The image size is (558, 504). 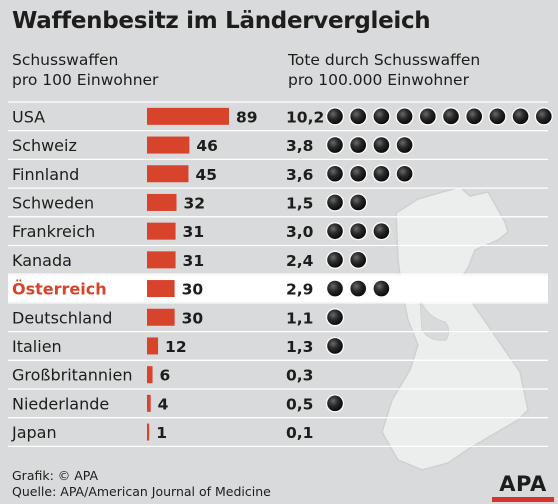 What do you see at coordinates (299, 146) in the screenshot?
I see `gun-death-rate-value: 3,8` at bounding box center [299, 146].